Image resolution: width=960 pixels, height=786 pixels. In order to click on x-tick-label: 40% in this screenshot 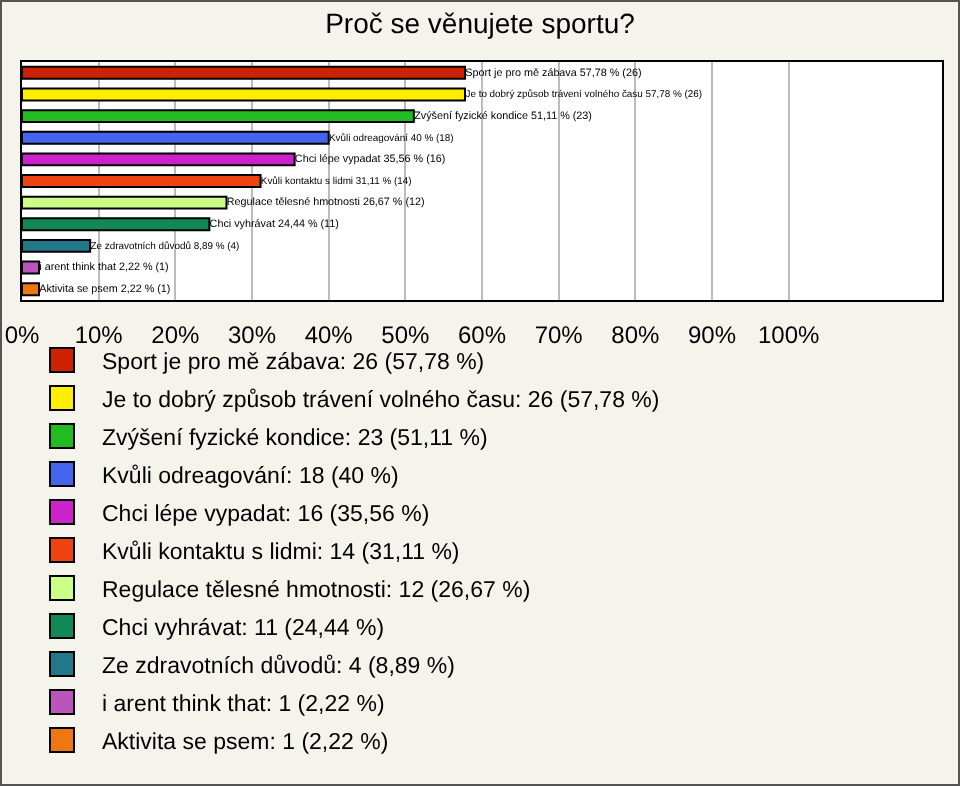, I will do `click(329, 334)`.